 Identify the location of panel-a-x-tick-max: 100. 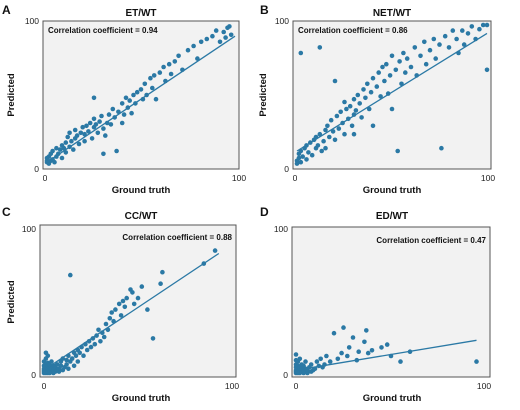
(239, 178).